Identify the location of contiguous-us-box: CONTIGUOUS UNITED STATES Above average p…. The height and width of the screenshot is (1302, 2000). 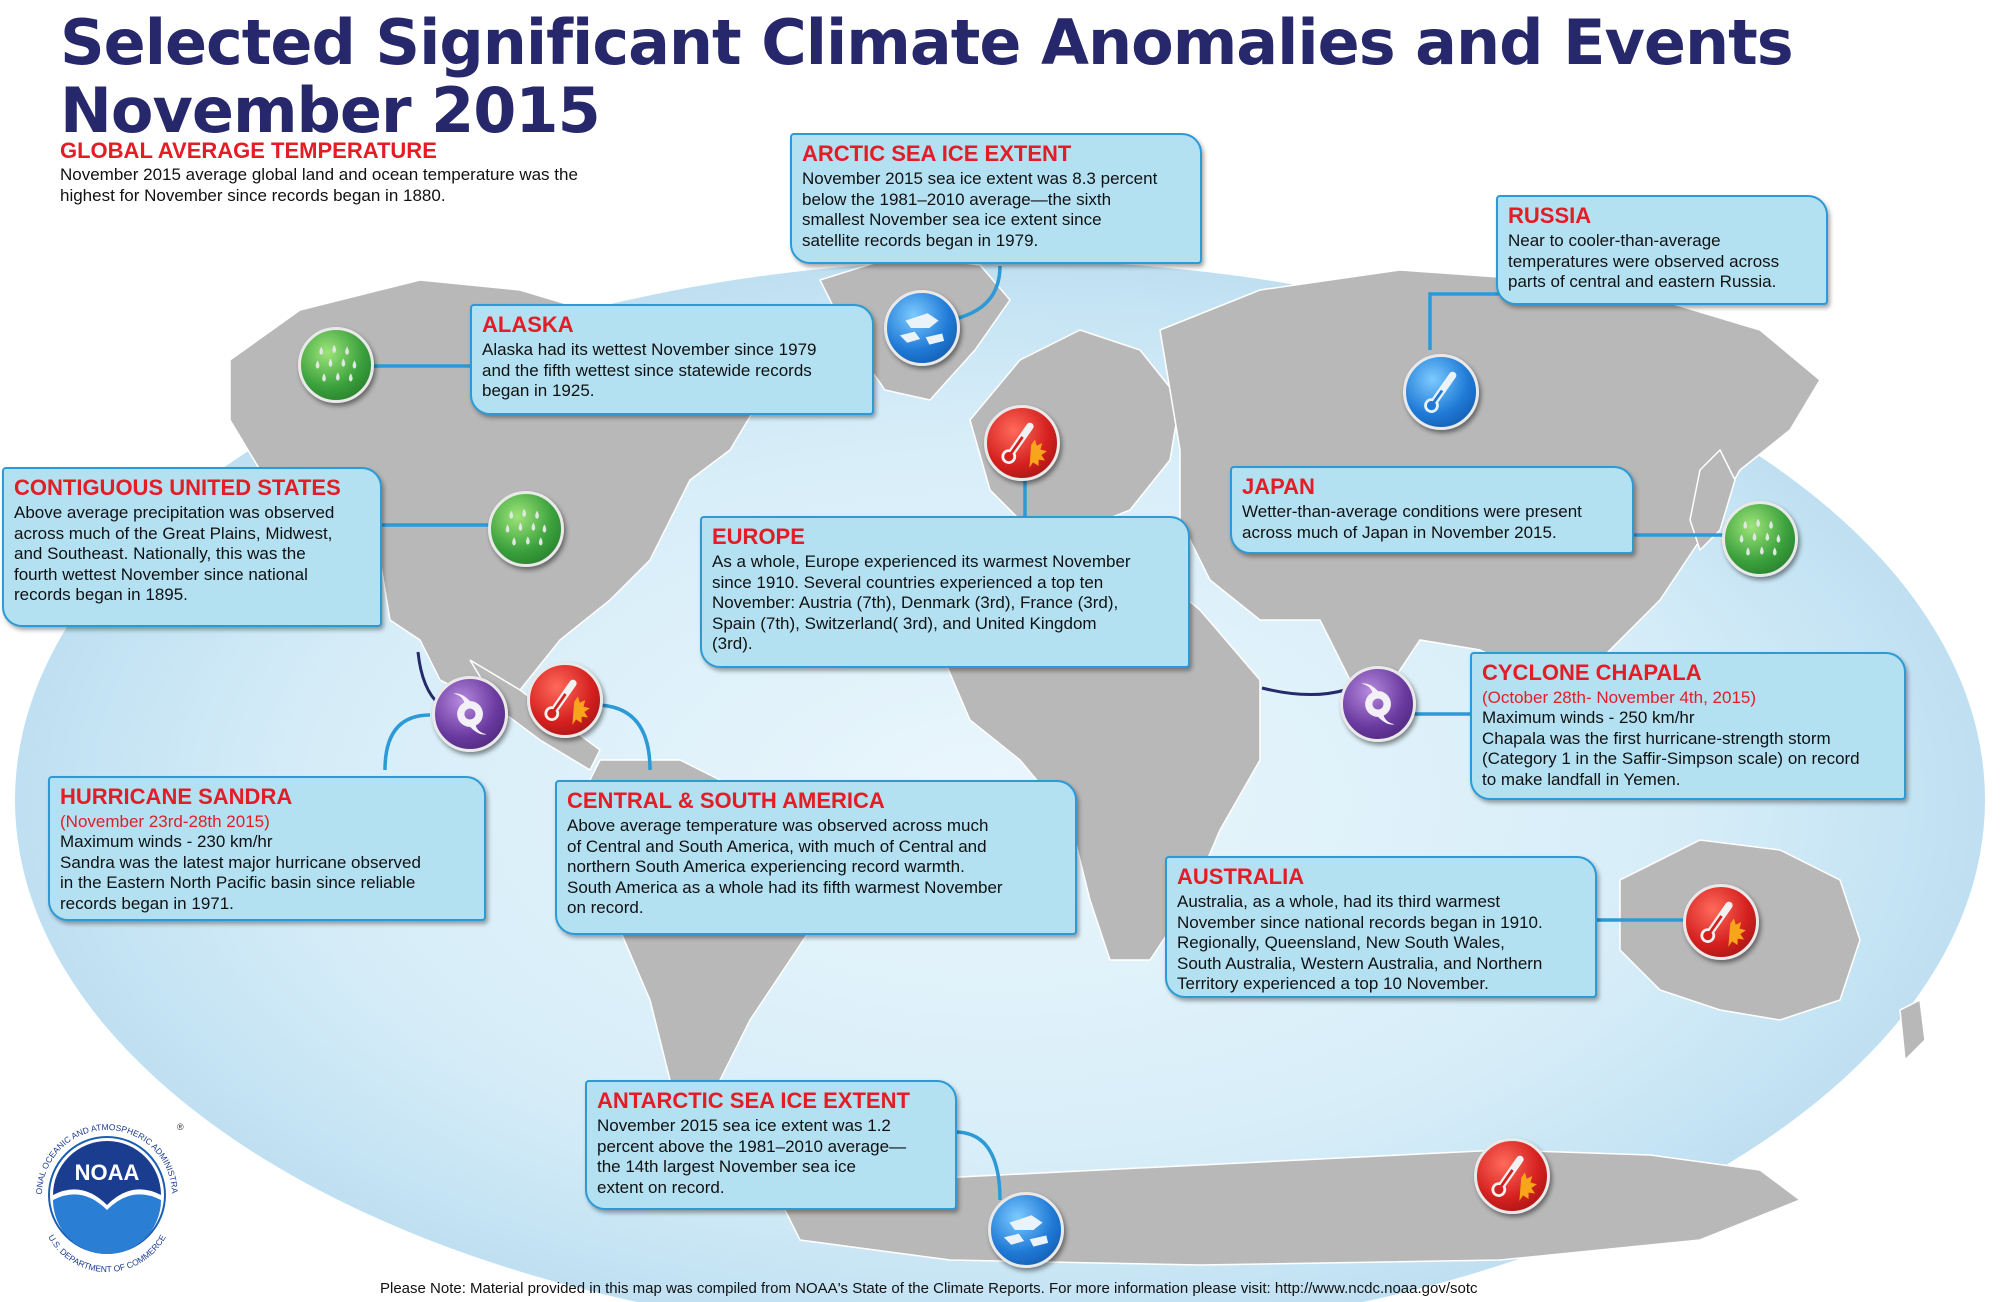
(192, 547).